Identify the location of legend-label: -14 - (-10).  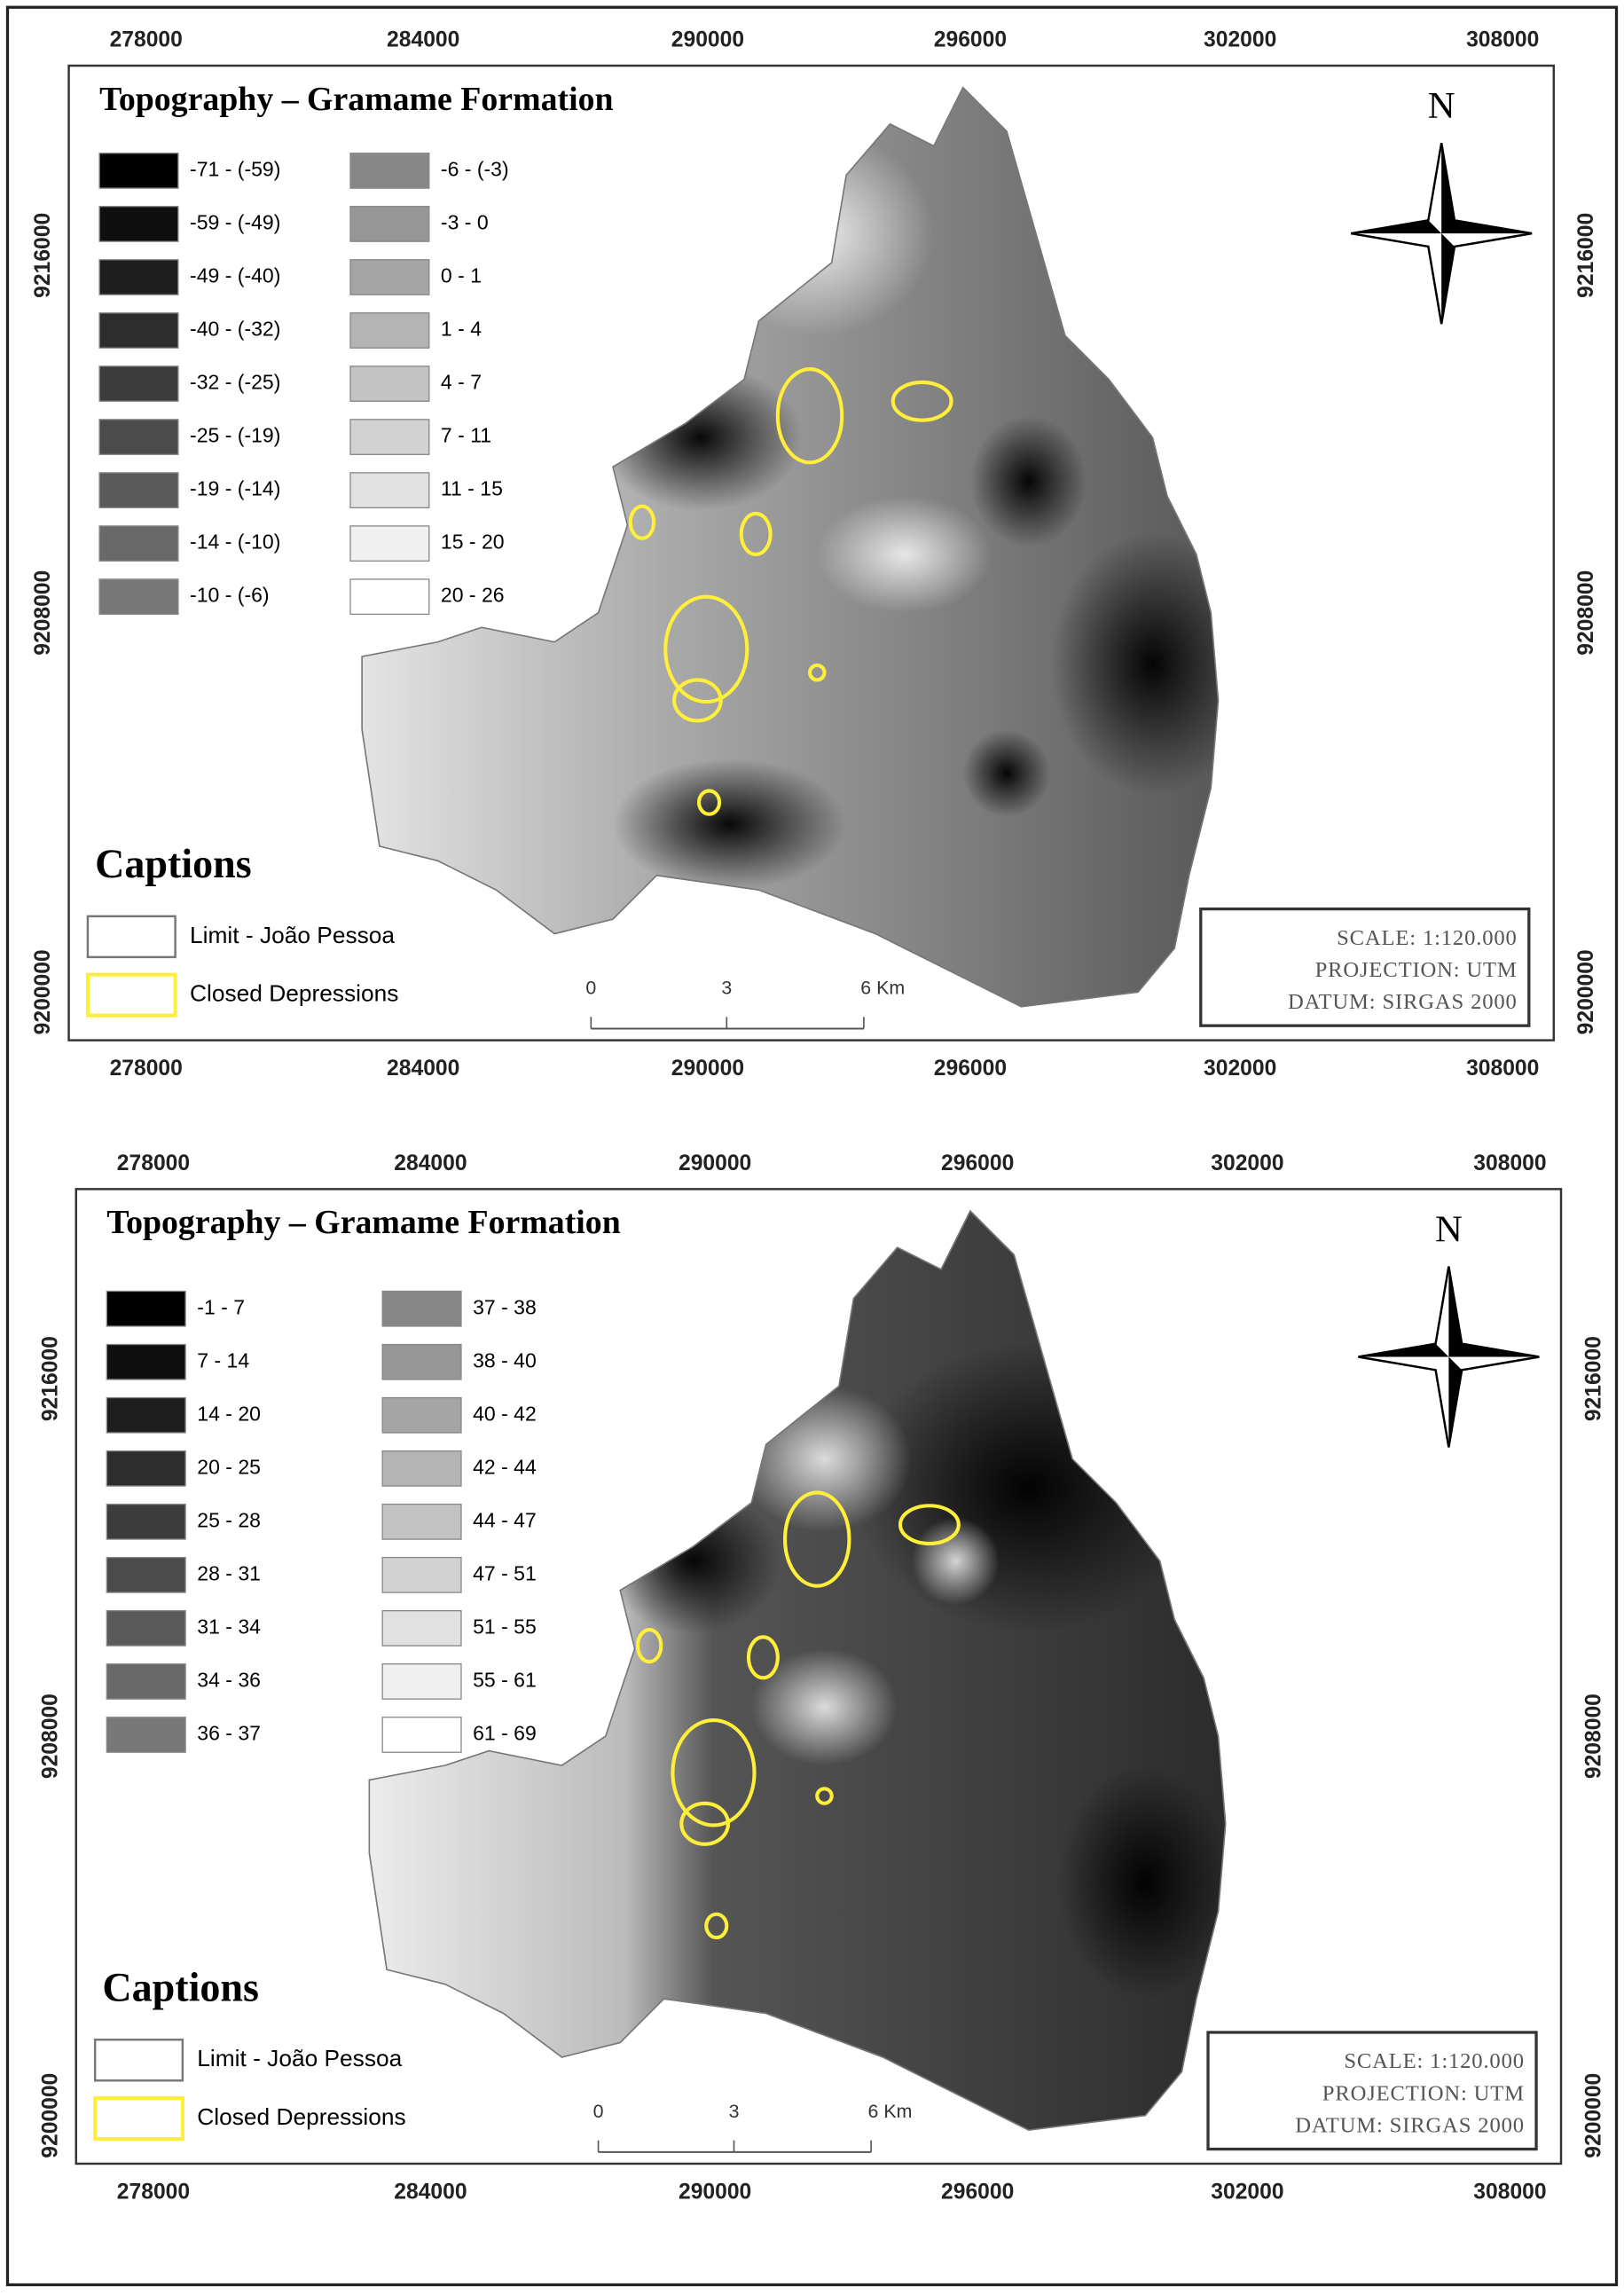
(235, 543).